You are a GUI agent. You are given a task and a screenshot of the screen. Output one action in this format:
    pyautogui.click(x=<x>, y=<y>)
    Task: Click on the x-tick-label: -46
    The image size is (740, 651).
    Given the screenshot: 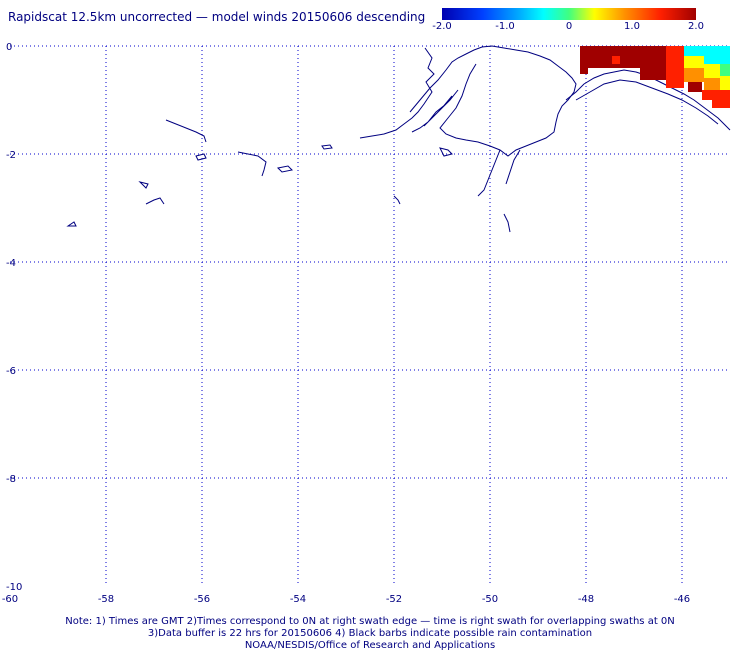 What is the action you would take?
    pyautogui.click(x=682, y=599)
    